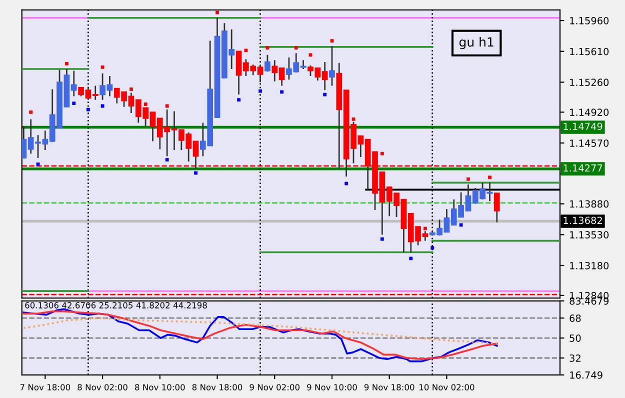 The height and width of the screenshot is (398, 625). I want to click on y-tick-label: 1.13880, so click(589, 204).